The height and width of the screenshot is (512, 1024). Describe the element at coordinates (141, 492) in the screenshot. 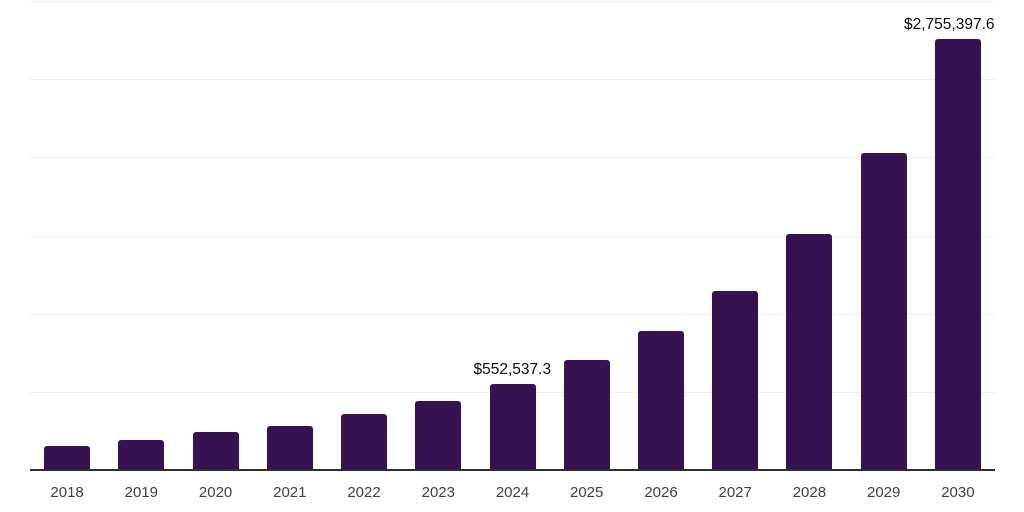

I see `x-tick-label-2019: 2019` at that location.